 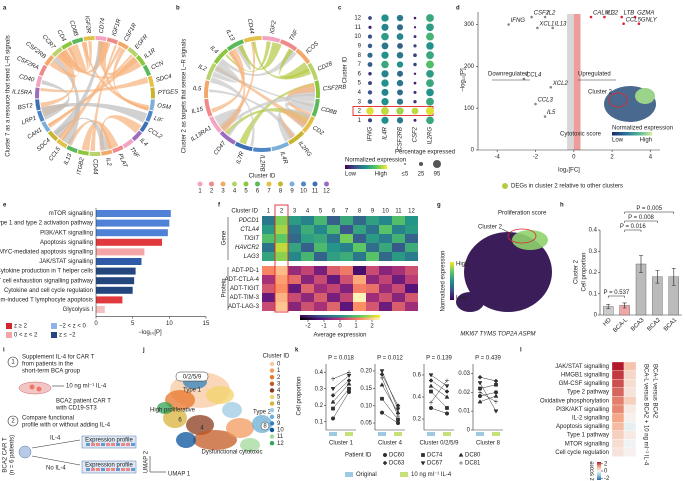 I want to click on category-label: T cell exhaustion signalling pathway, so click(x=46, y=281).